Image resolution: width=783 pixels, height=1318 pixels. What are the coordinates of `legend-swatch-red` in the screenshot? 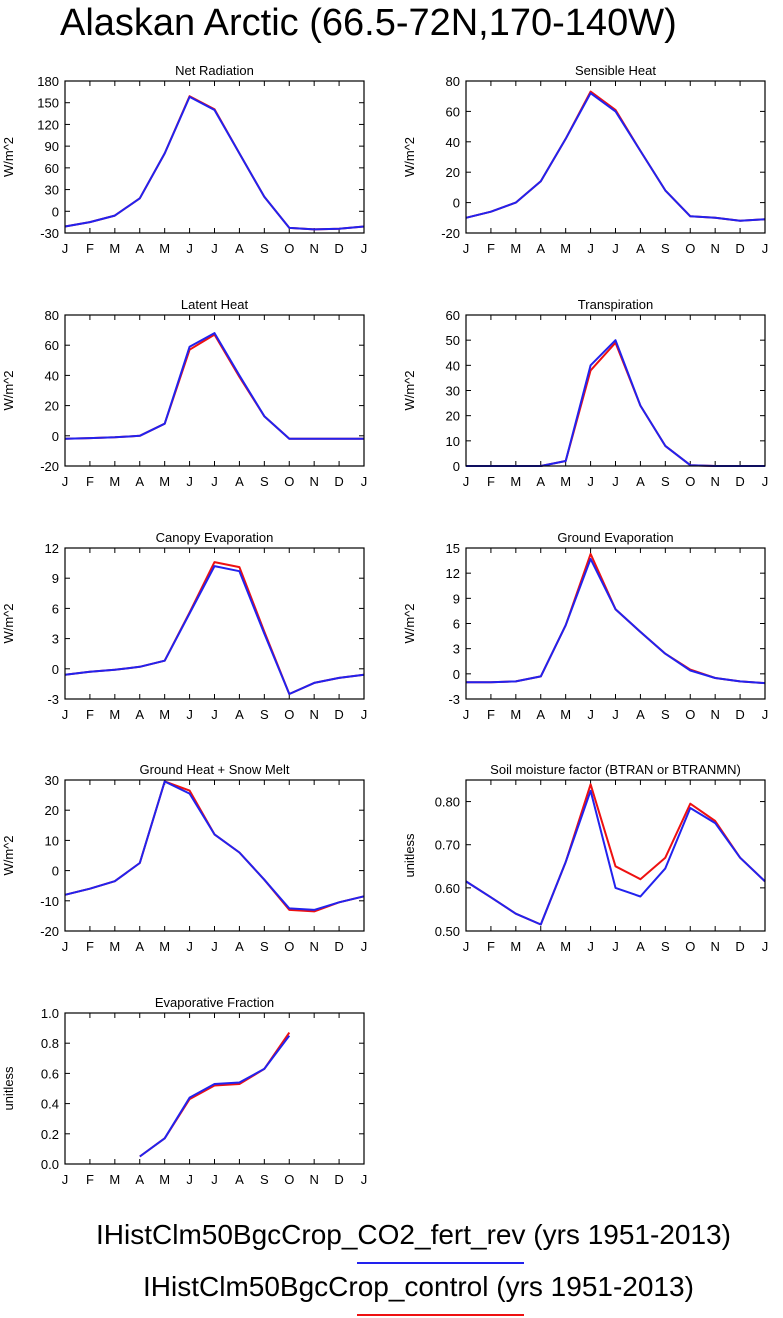 It's located at (440, 1315).